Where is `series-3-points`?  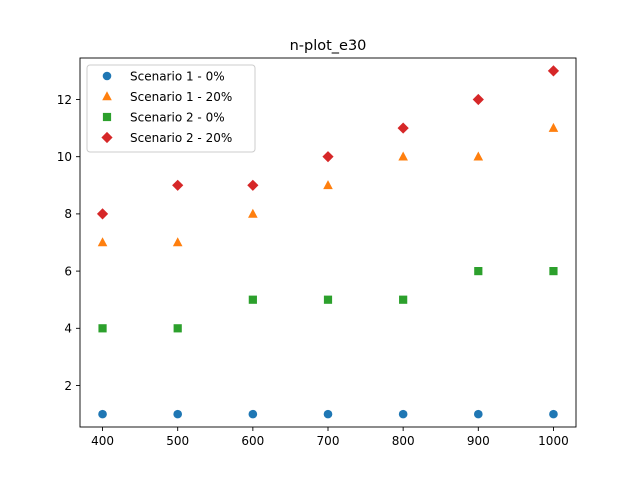 series-3-points is located at coordinates (328, 300).